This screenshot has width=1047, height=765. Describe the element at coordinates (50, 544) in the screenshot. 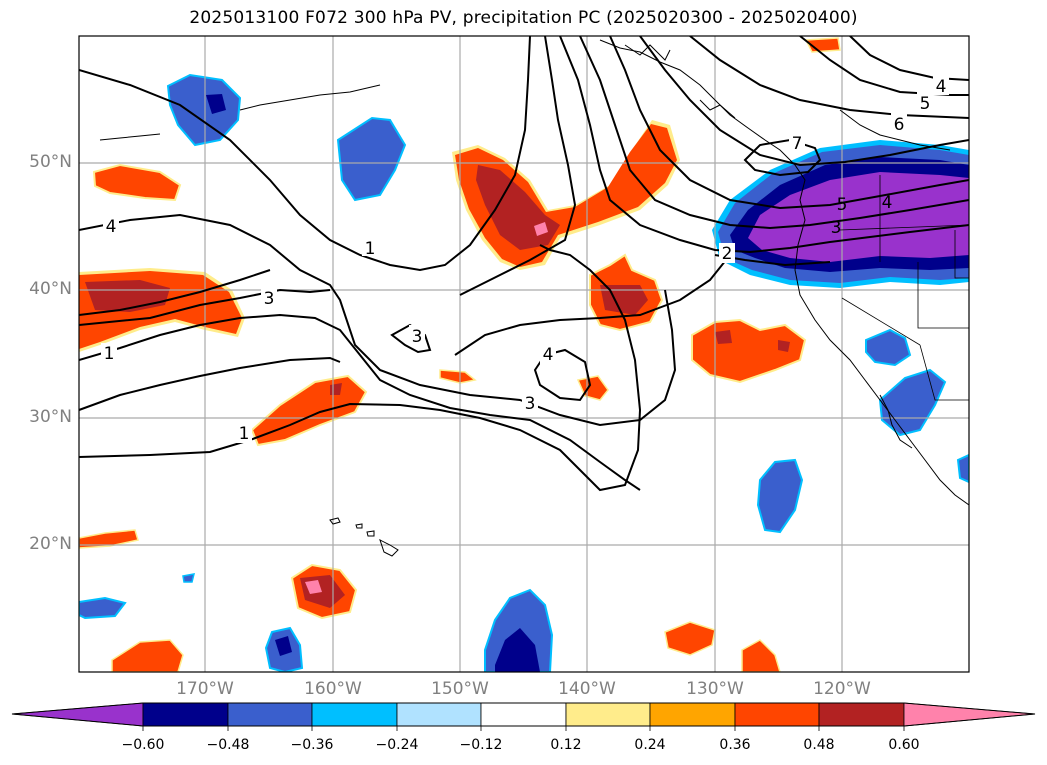

I see `lat-label: 20°N` at that location.